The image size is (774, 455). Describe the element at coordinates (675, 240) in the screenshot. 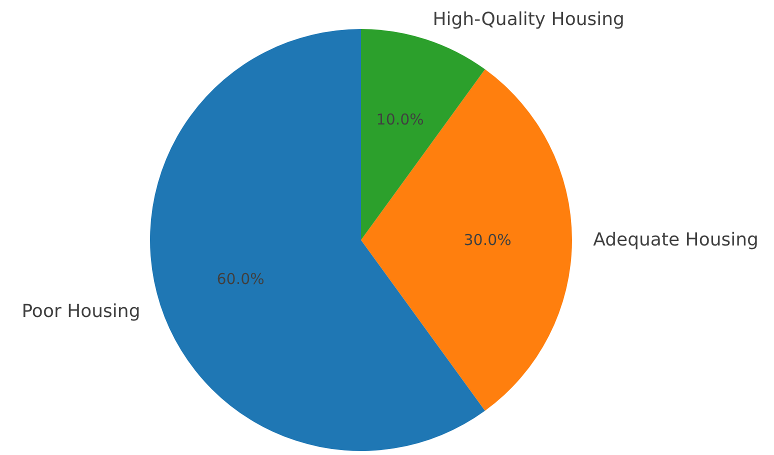

I see `slice-label: Adequate Housing` at that location.